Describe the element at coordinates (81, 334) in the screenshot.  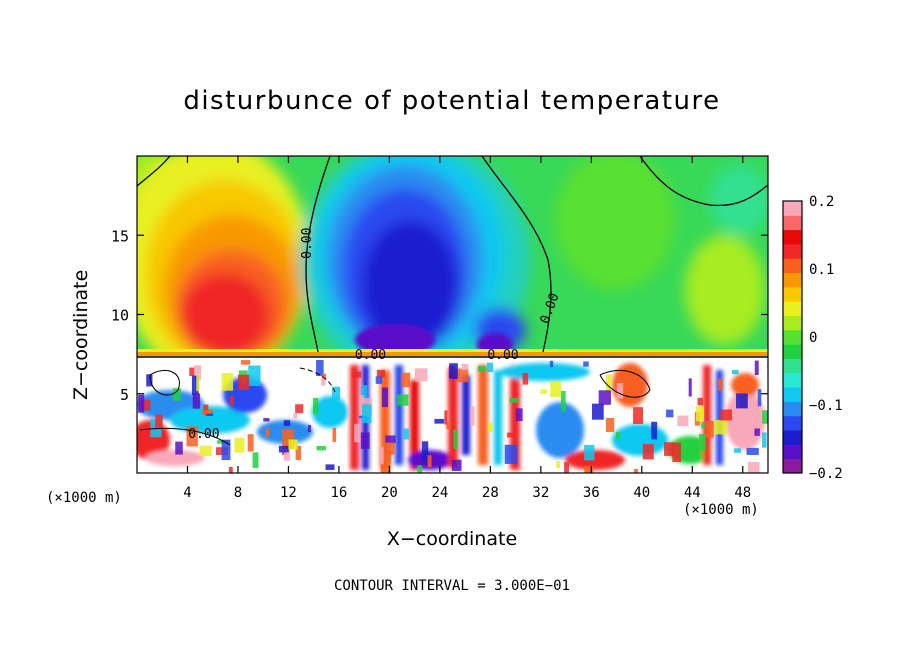
I see `y-axis-label: Z−coordinate` at that location.